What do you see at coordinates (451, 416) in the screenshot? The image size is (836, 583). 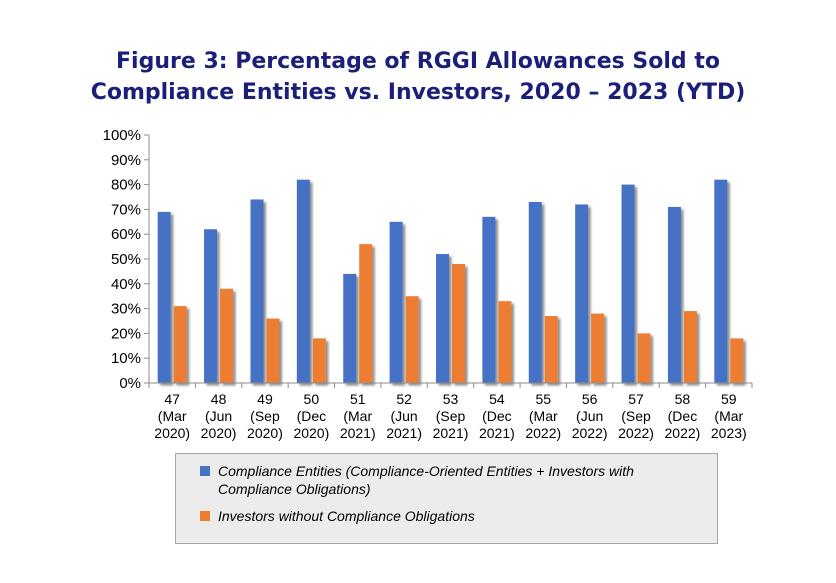 I see `x-tick-label-6: 53 (Sep 2021)` at bounding box center [451, 416].